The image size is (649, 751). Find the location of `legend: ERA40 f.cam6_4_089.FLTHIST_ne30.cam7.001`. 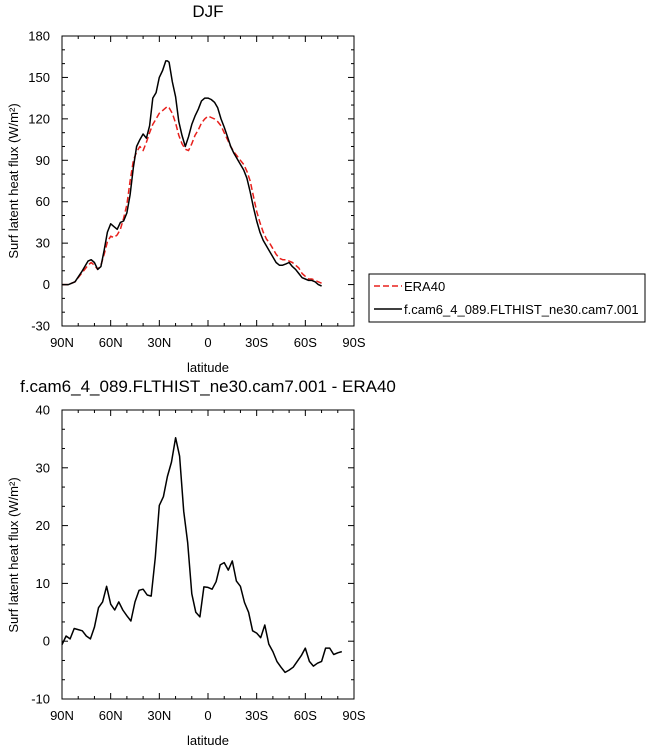

legend: ERA40 f.cam6_4_089.FLTHIST_ne30.cam7.001 is located at coordinates (507, 298).